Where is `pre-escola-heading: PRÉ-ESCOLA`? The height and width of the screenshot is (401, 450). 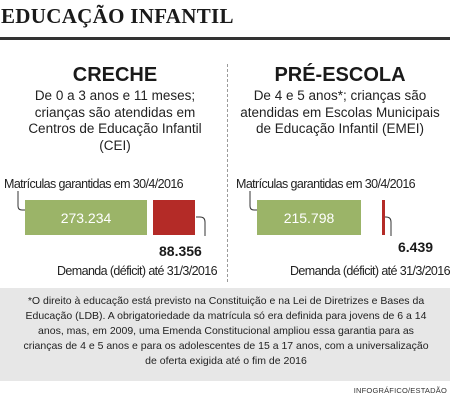 pre-escola-heading: PRÉ-ESCOLA is located at coordinates (340, 75).